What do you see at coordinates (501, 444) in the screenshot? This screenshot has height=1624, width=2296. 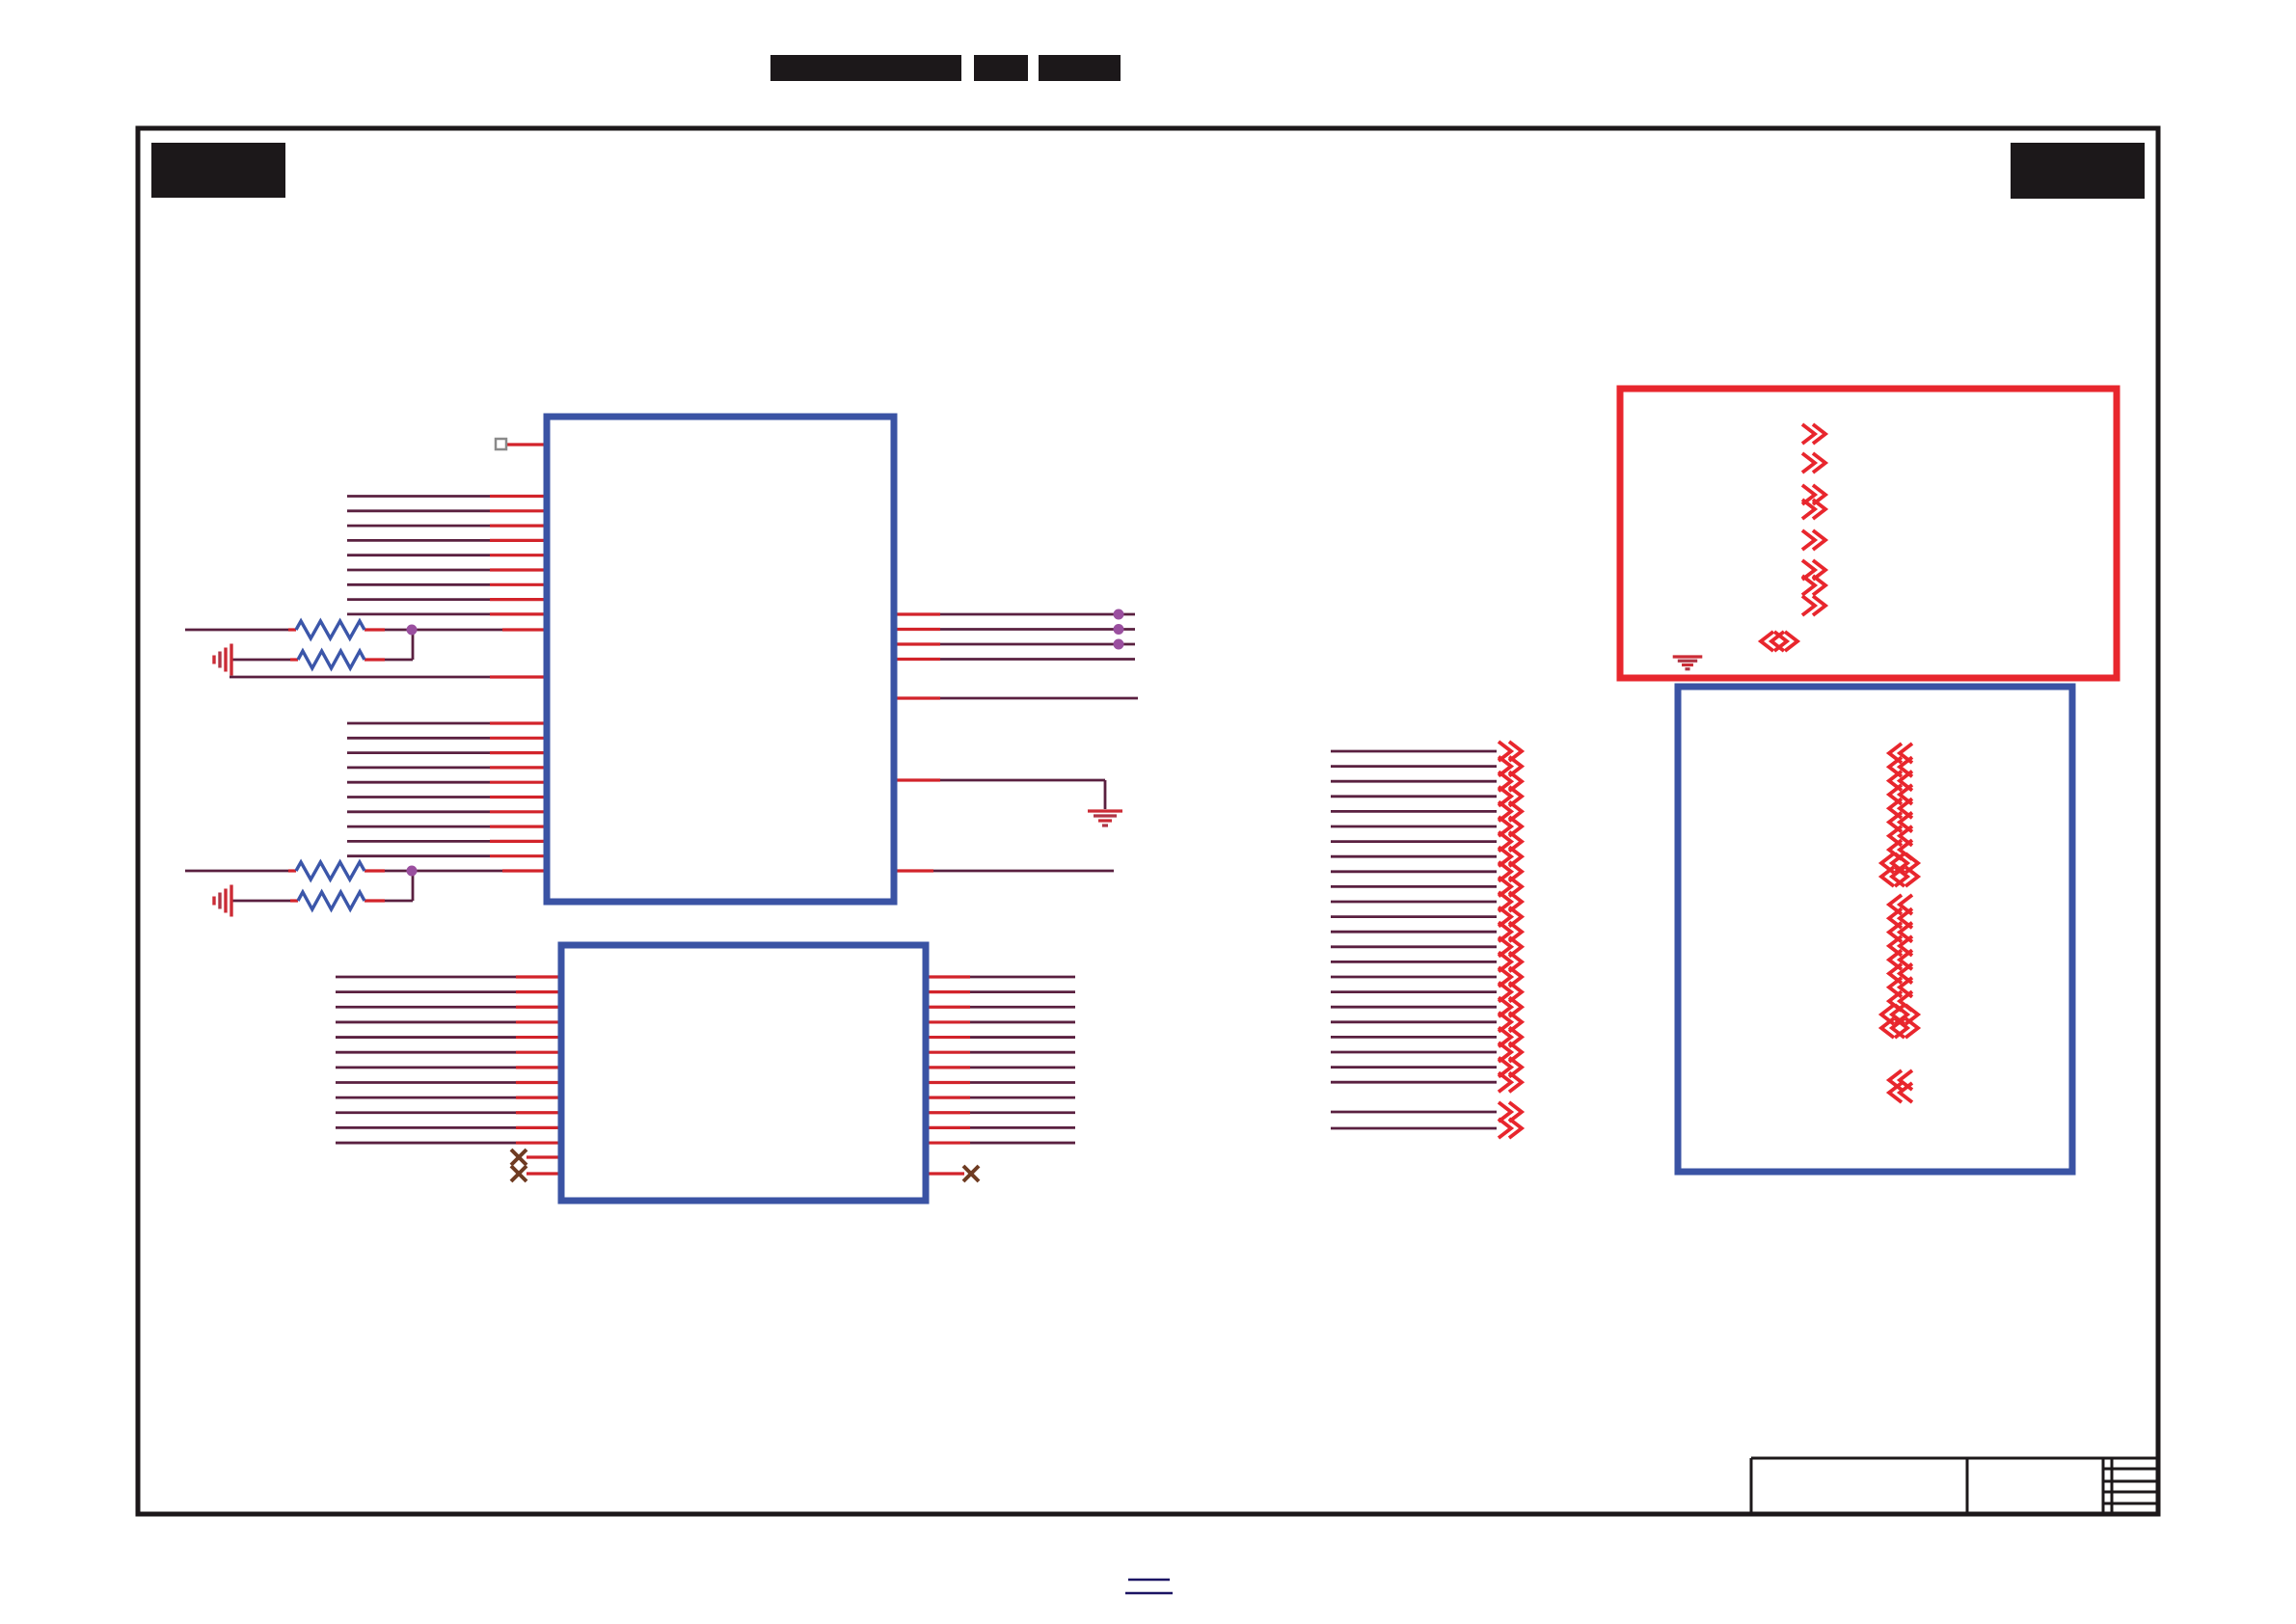 I see `terminal-square-icon` at bounding box center [501, 444].